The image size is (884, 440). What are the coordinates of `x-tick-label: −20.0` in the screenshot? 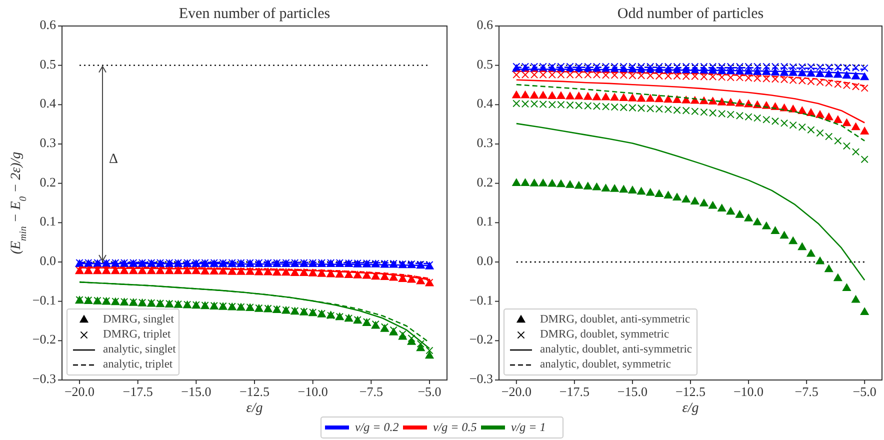 It's located at (79, 391).